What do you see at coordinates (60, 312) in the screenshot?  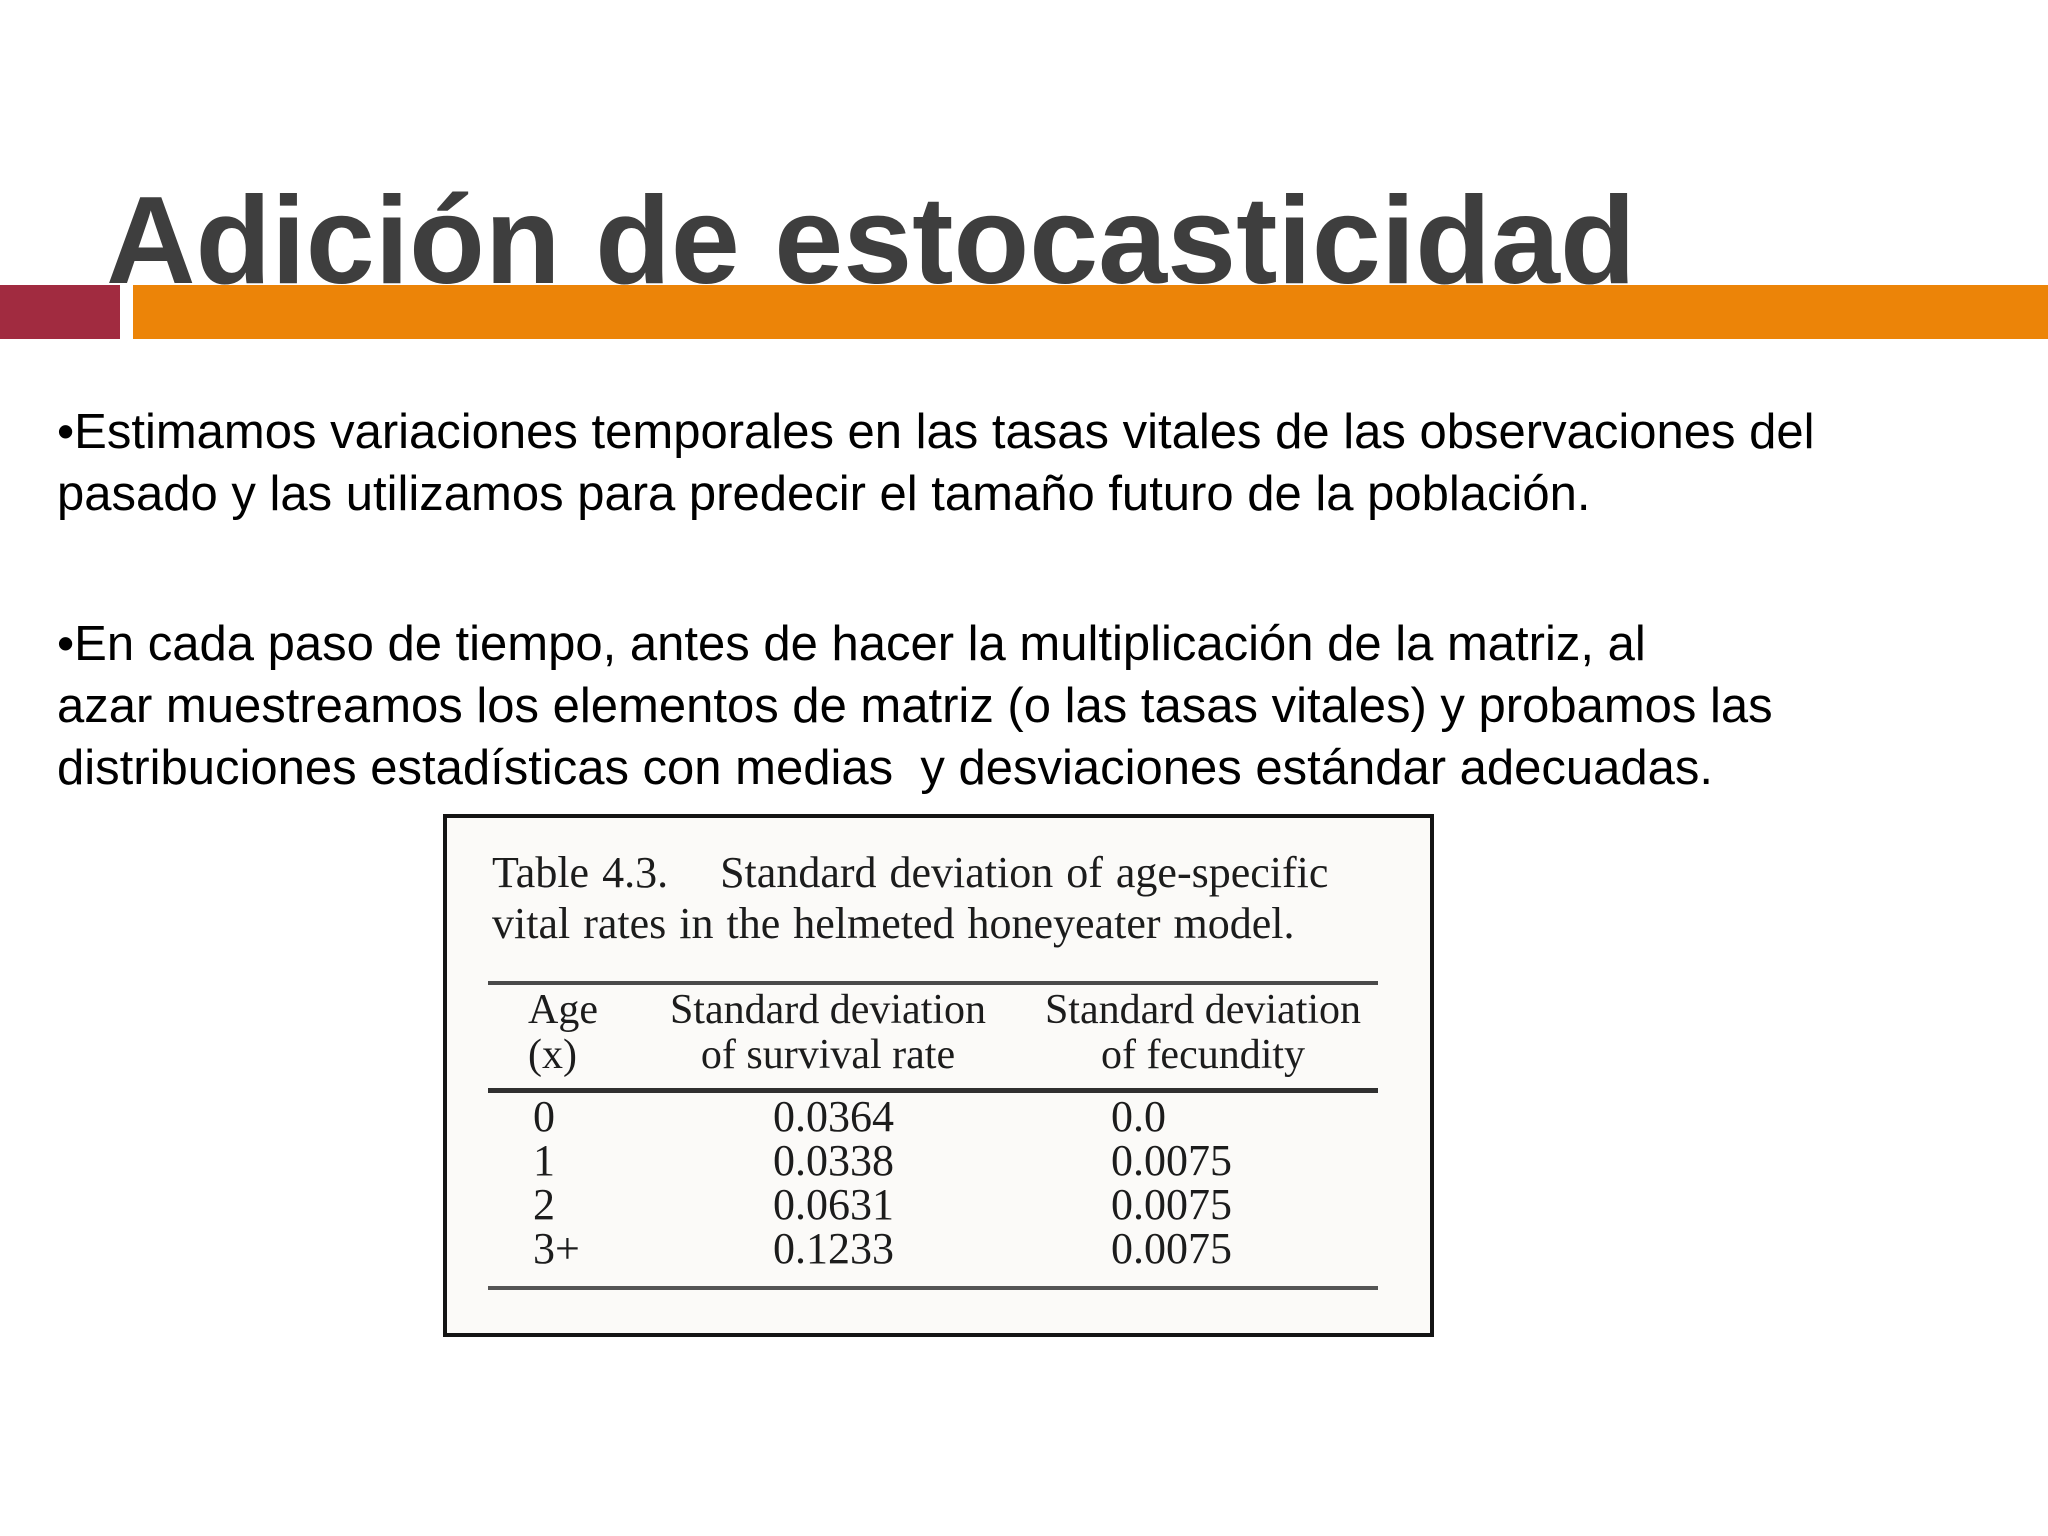 I see `accent-bar-maroon` at bounding box center [60, 312].